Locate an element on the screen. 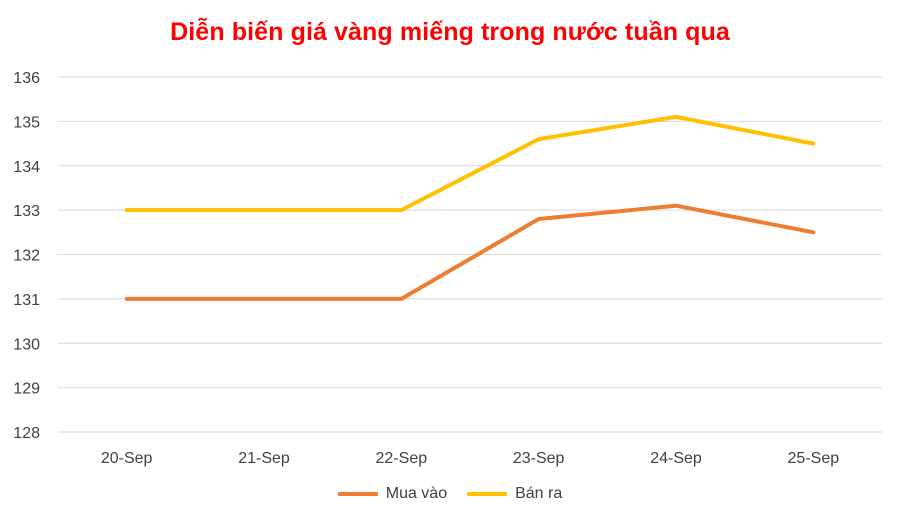 This screenshot has height=527, width=900. x-tick-label: 22-Sep is located at coordinates (402, 458).